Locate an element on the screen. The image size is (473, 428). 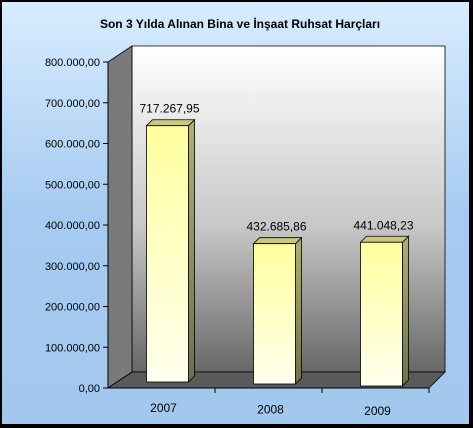
bar-2009 is located at coordinates (384, 311).